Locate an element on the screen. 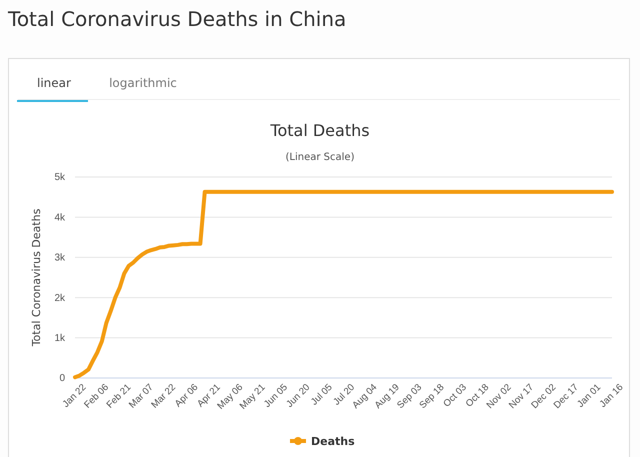  chart-title: Total Deaths is located at coordinates (319, 130).